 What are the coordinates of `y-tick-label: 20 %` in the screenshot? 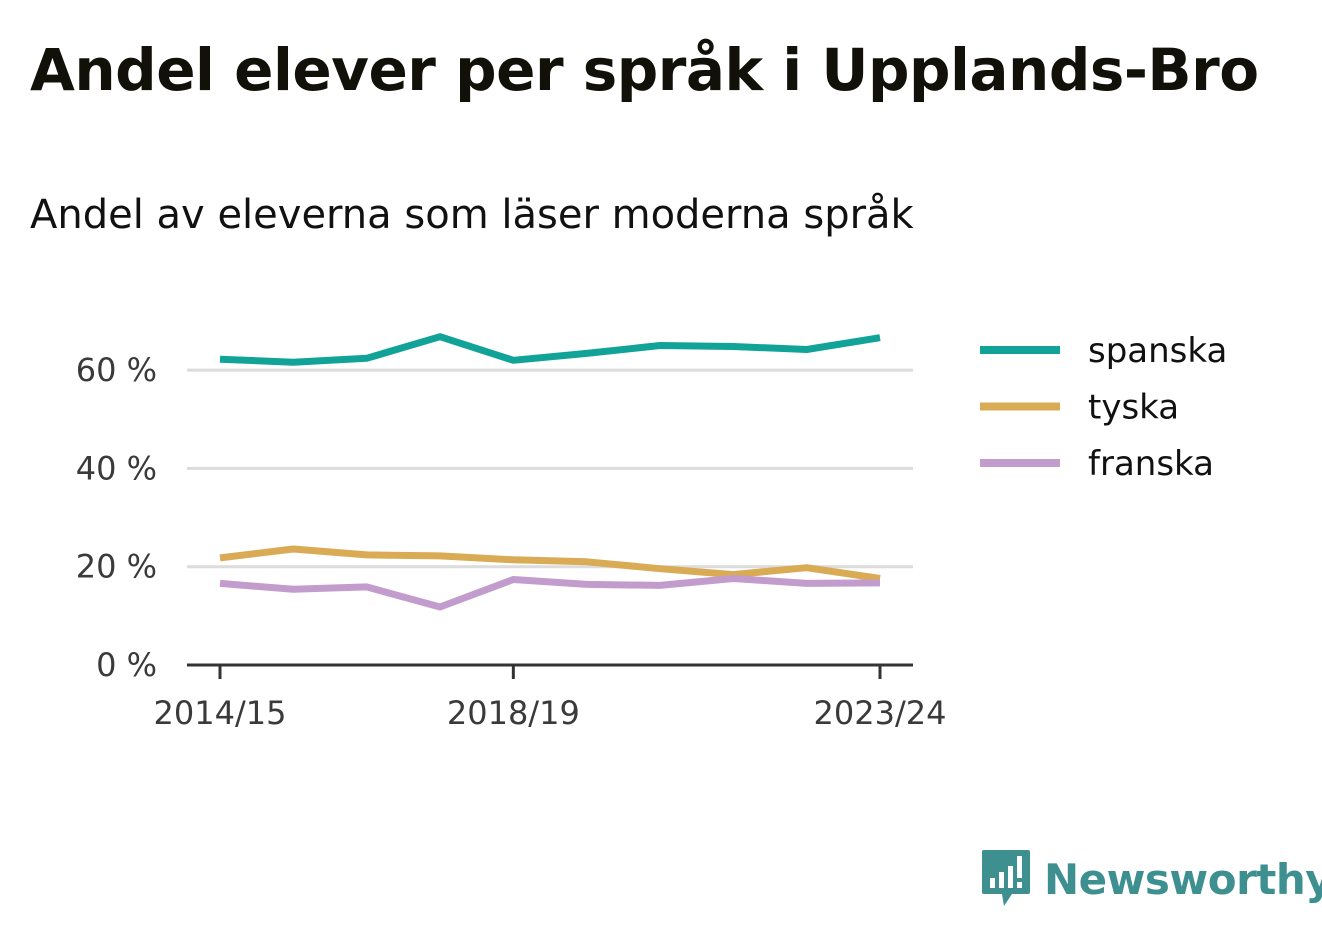 It's located at (116, 567).